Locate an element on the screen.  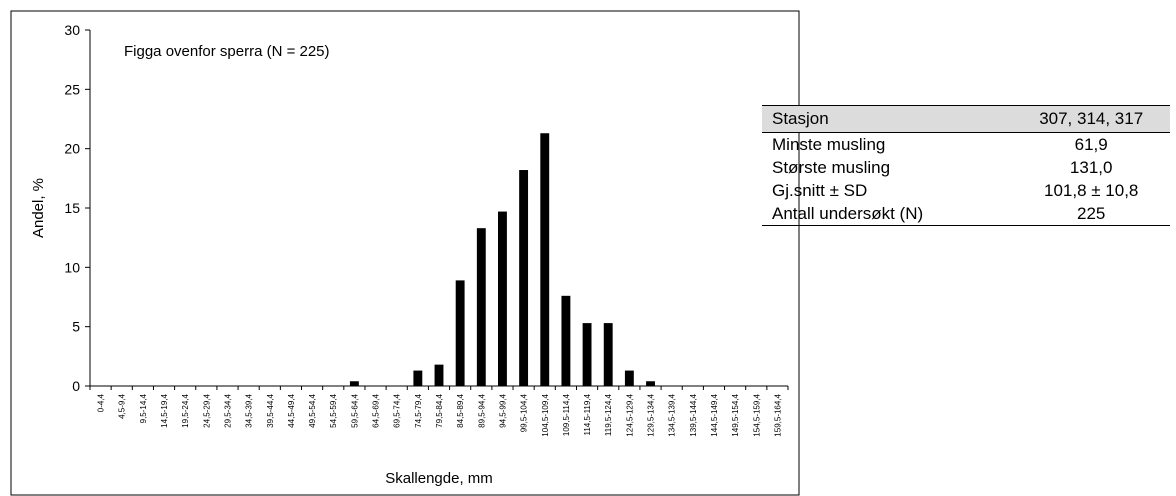
stats-row-value: 61,9 is located at coordinates (1091, 144).